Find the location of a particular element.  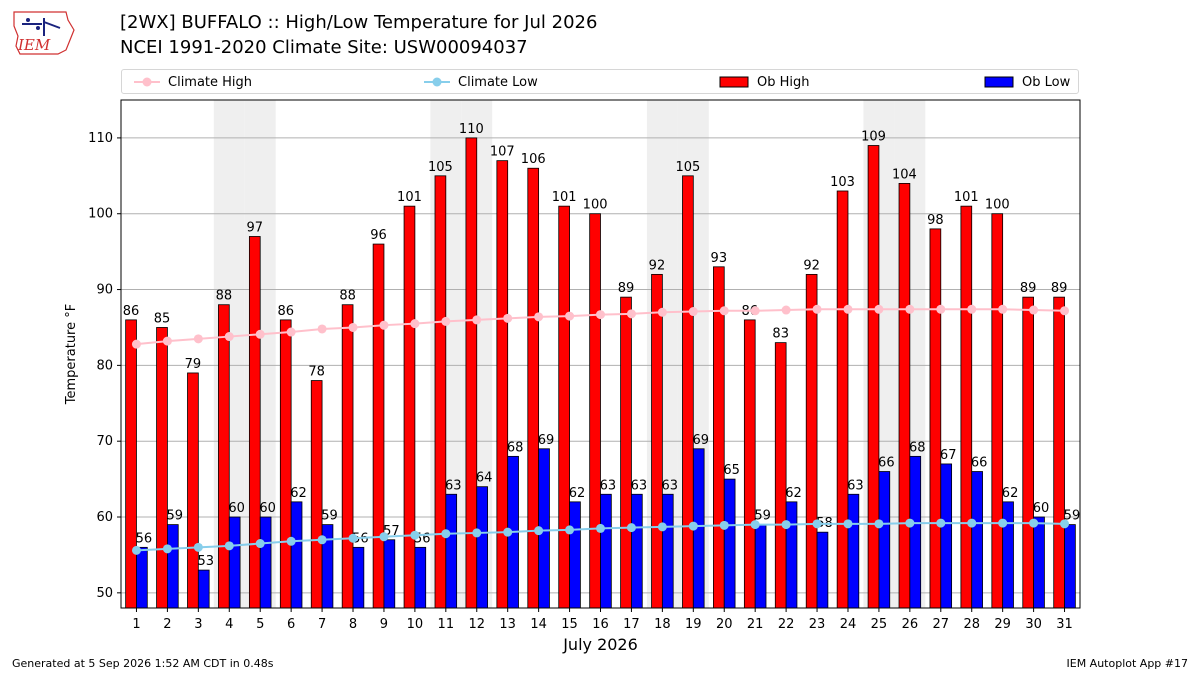

x-tick-label: 5 is located at coordinates (260, 624).